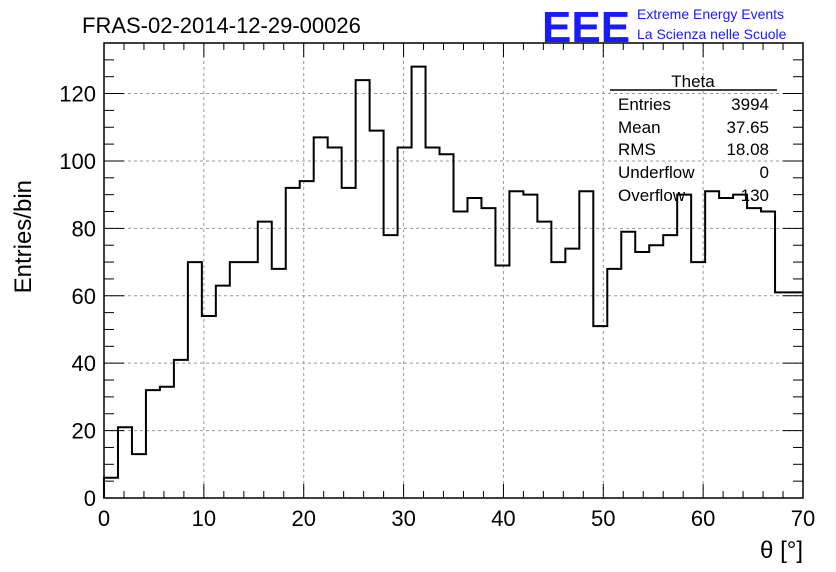 This screenshot has height=572, width=836. What do you see at coordinates (303, 518) in the screenshot?
I see `x-tick-label: 20` at bounding box center [303, 518].